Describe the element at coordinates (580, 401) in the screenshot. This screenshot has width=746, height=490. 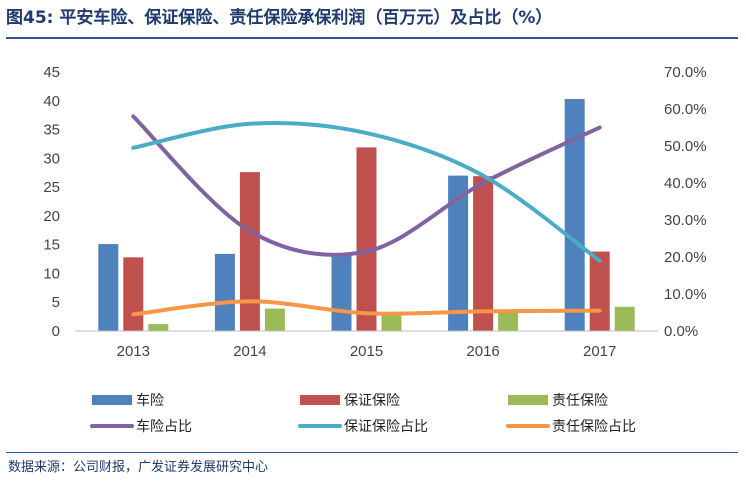
I see `legend-label: 责任保险` at that location.